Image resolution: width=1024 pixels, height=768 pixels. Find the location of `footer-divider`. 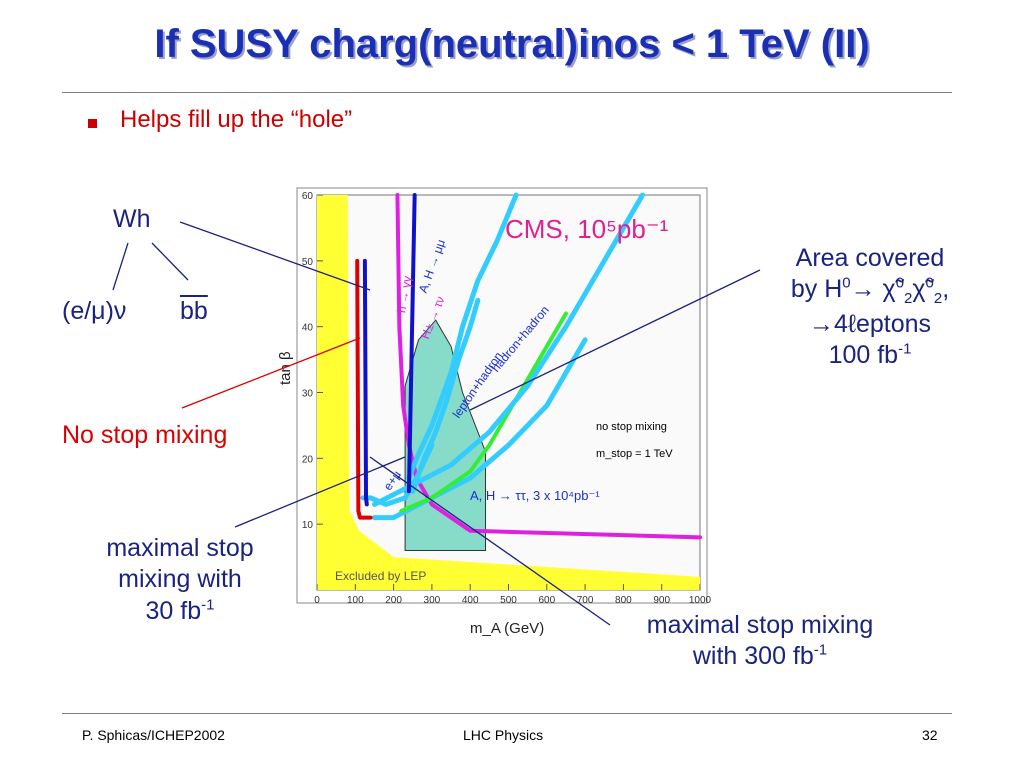

footer-divider is located at coordinates (507, 713).